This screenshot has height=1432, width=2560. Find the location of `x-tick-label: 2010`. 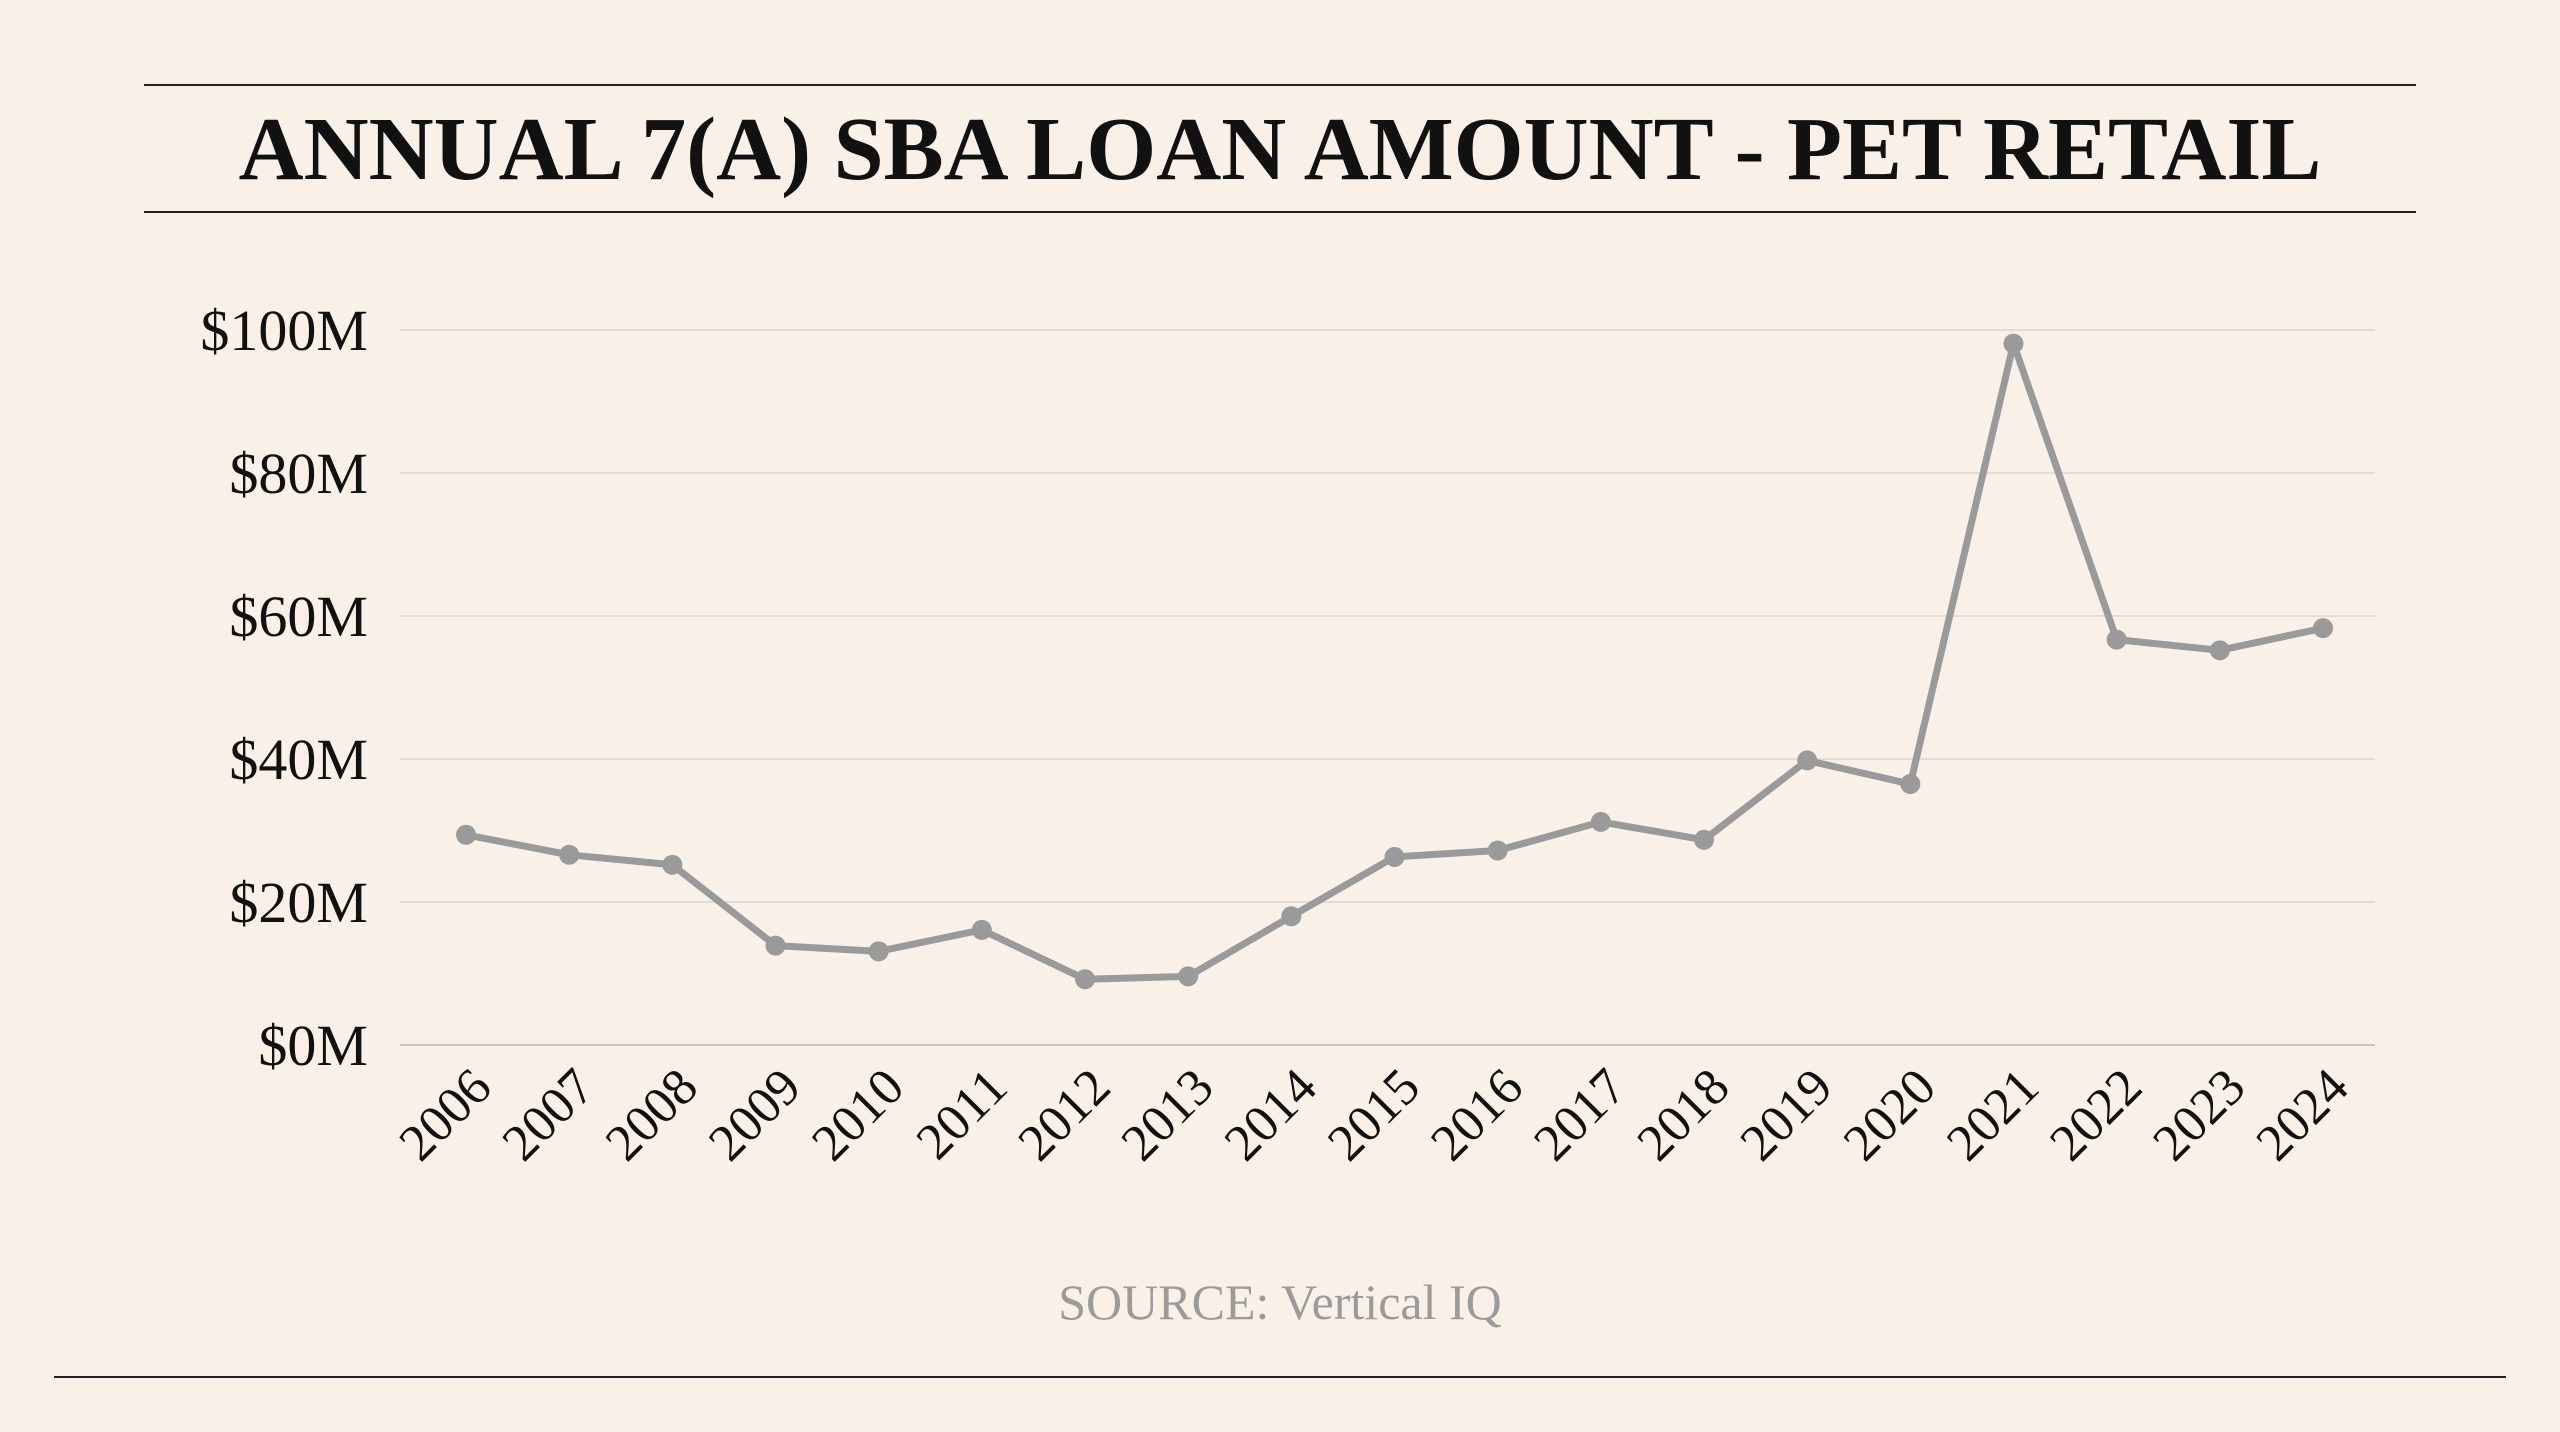

x-tick-label: 2010 is located at coordinates (858, 1115).